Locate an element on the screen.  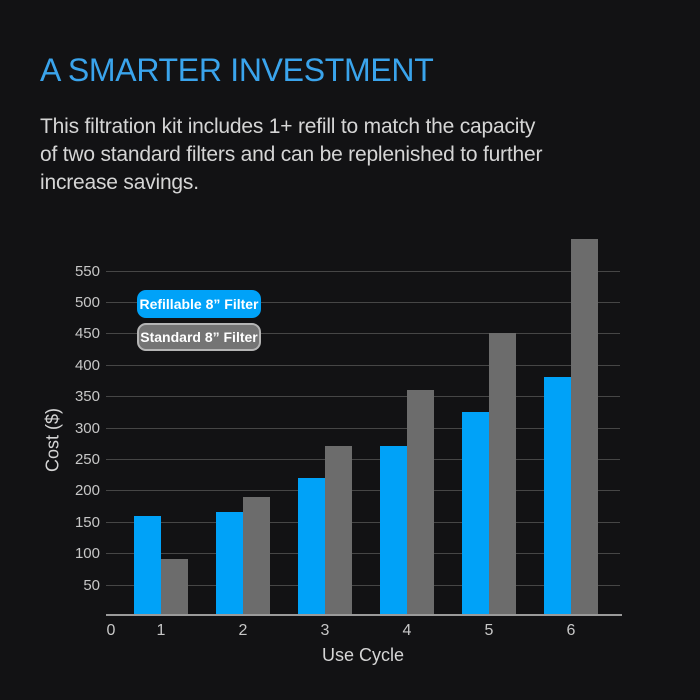
y-tick-label-350: 350 is located at coordinates (87, 397).